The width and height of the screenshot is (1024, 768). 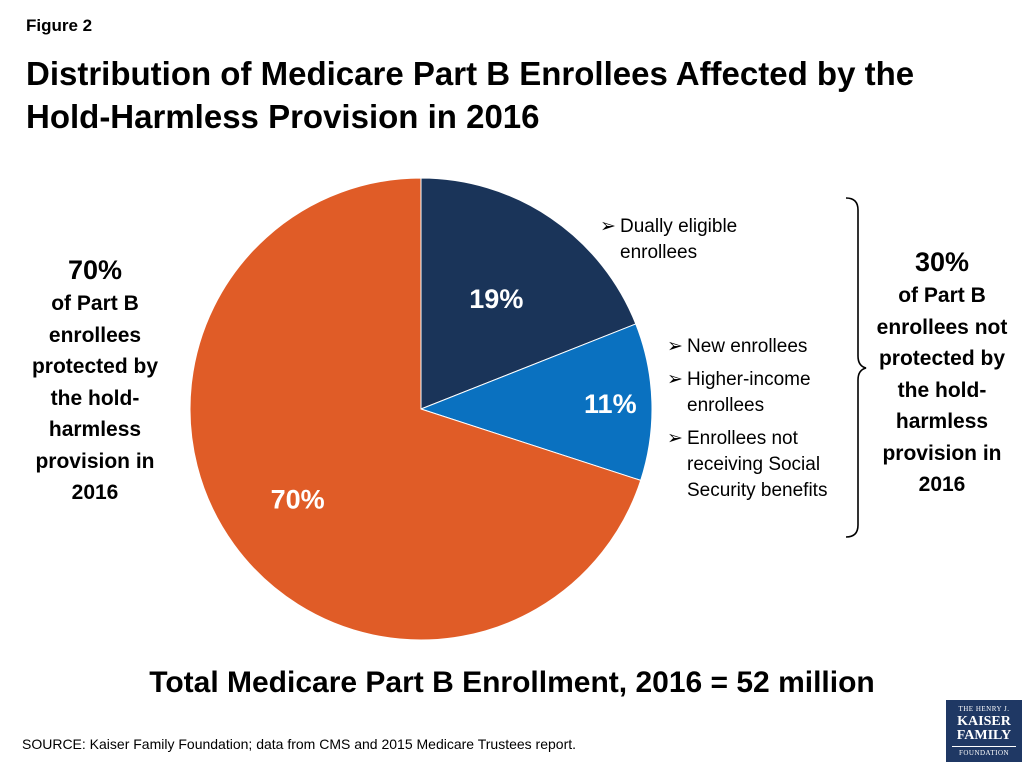 I want to click on logo-line-4: FOUNDATION, so click(x=984, y=751).